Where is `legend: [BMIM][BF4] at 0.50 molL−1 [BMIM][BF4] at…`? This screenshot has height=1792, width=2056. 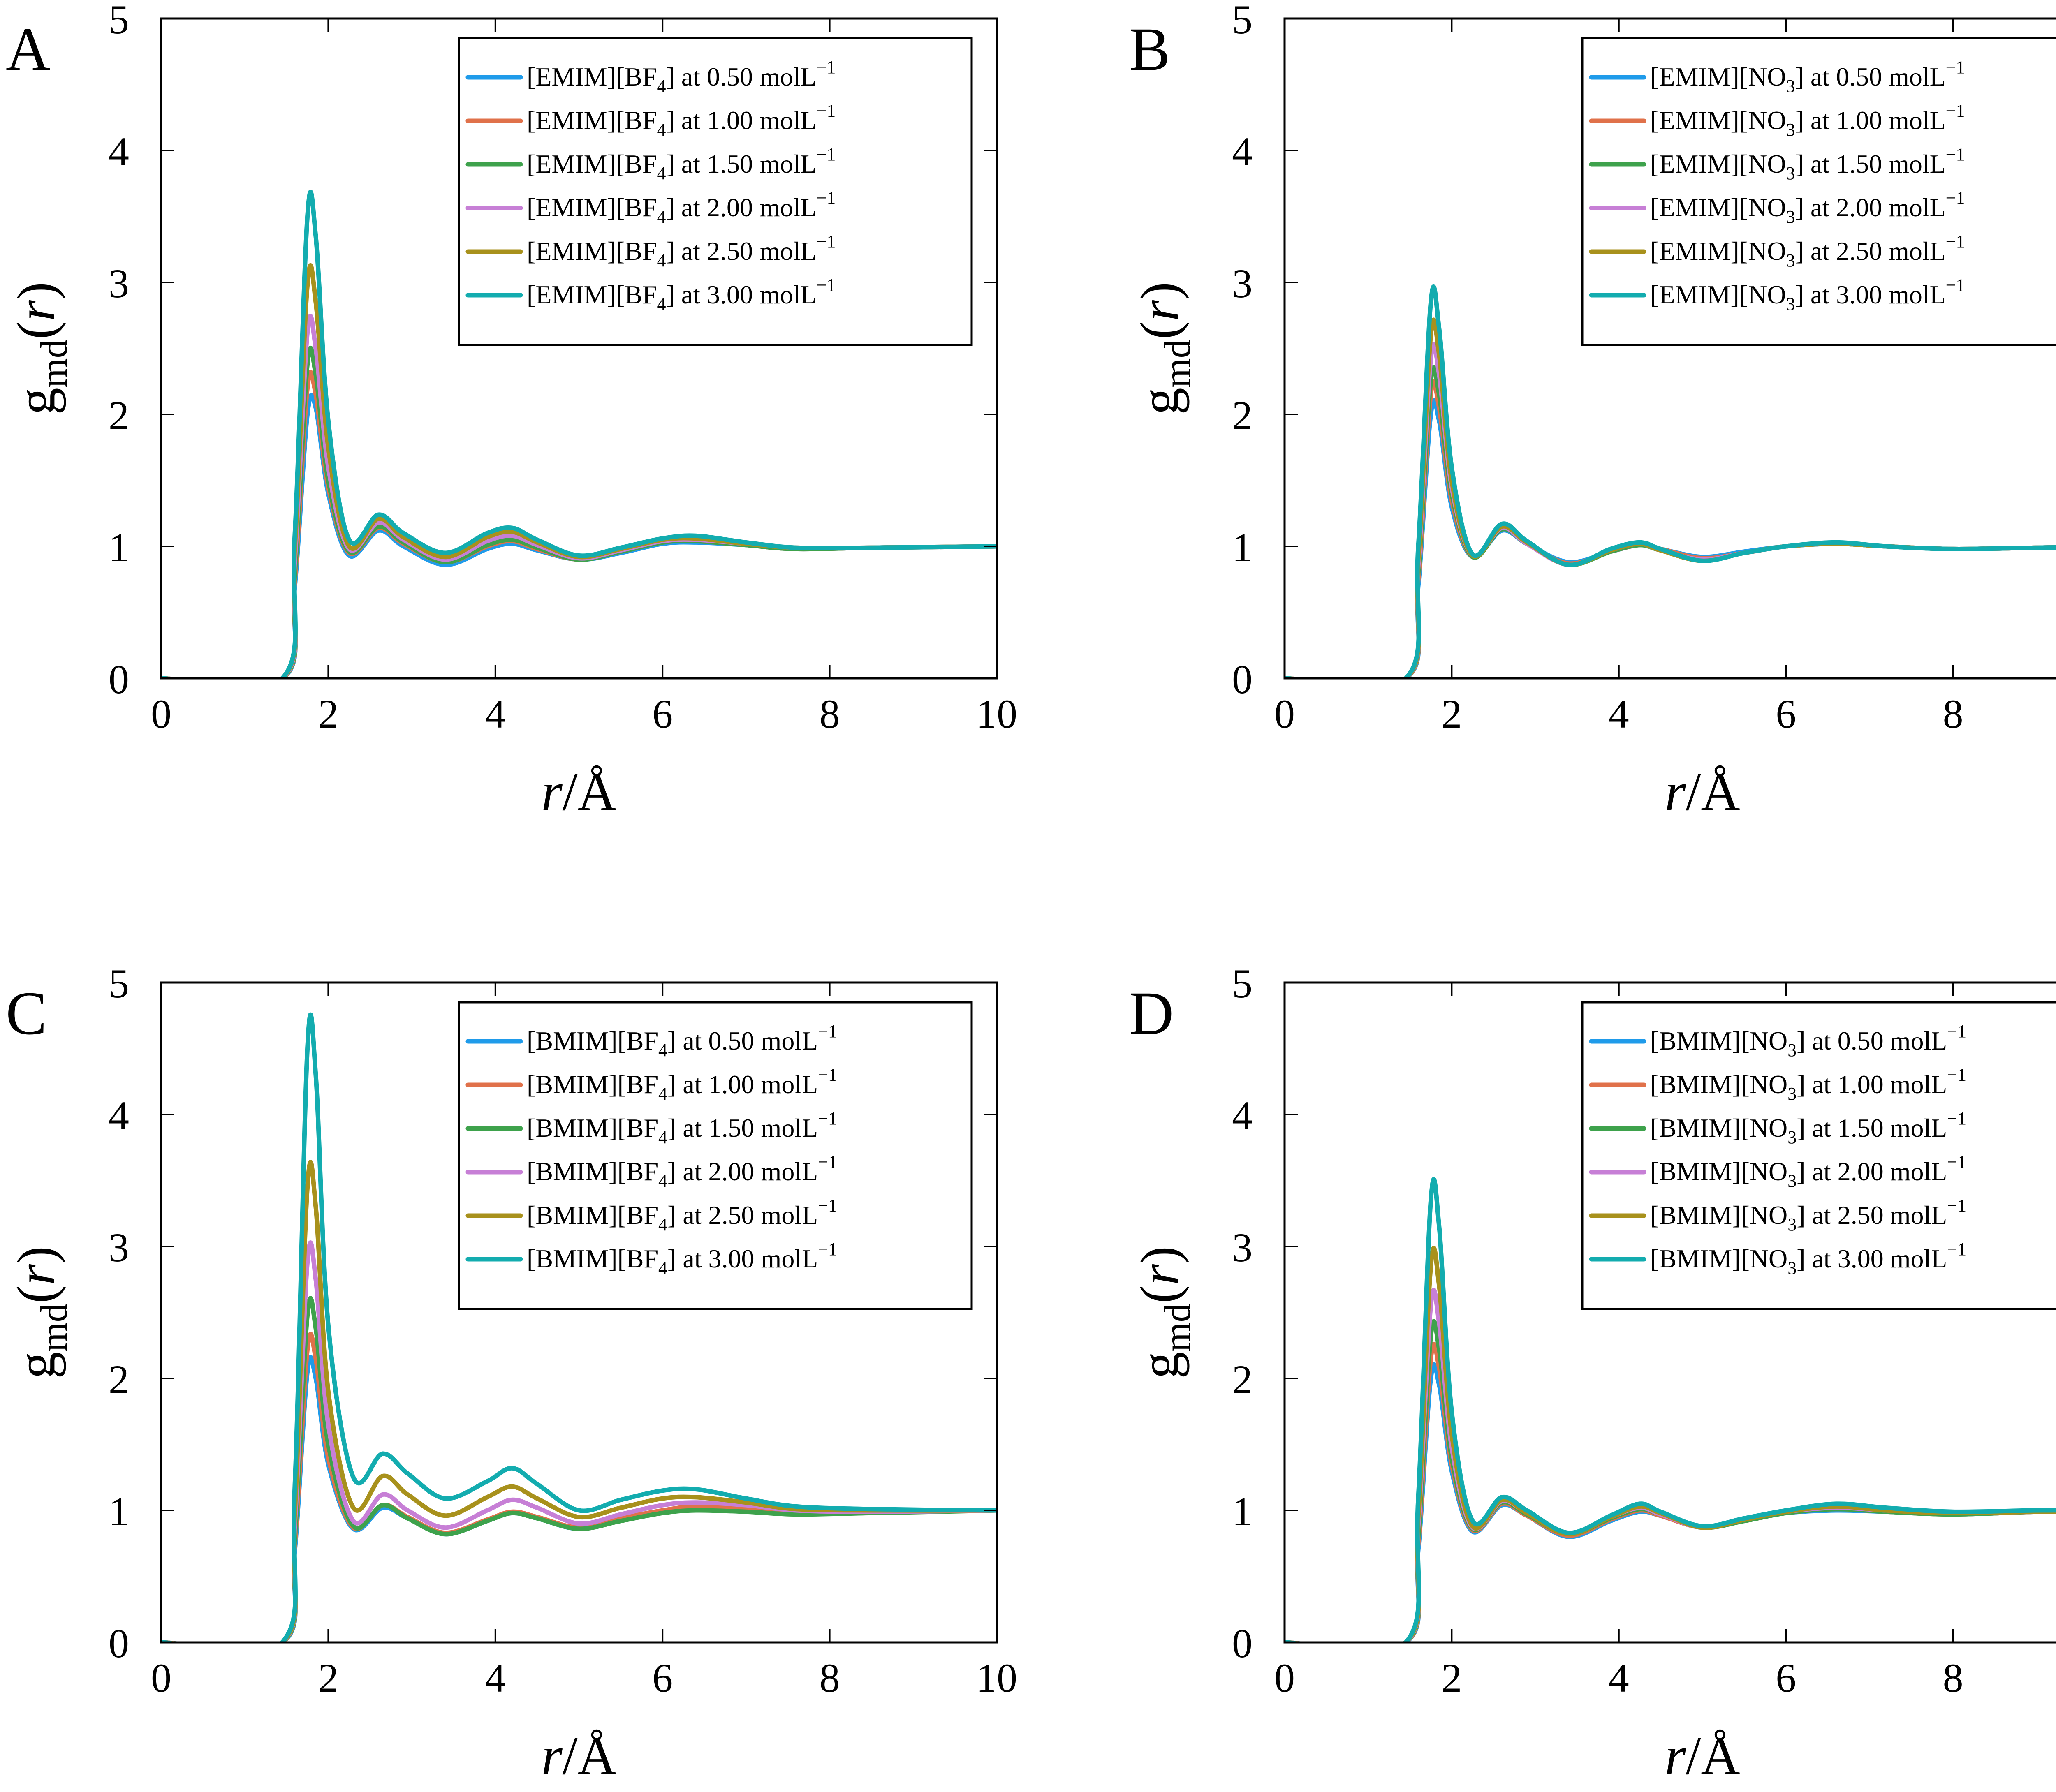 legend: [BMIM][BF4] at 0.50 molL−1 [BMIM][BF4] at… is located at coordinates (715, 1155).